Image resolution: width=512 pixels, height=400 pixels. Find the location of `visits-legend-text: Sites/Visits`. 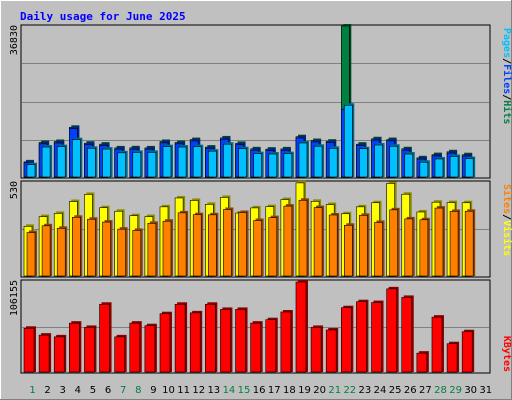

visits-legend-text: Sites/Visits is located at coordinates (506, 220).